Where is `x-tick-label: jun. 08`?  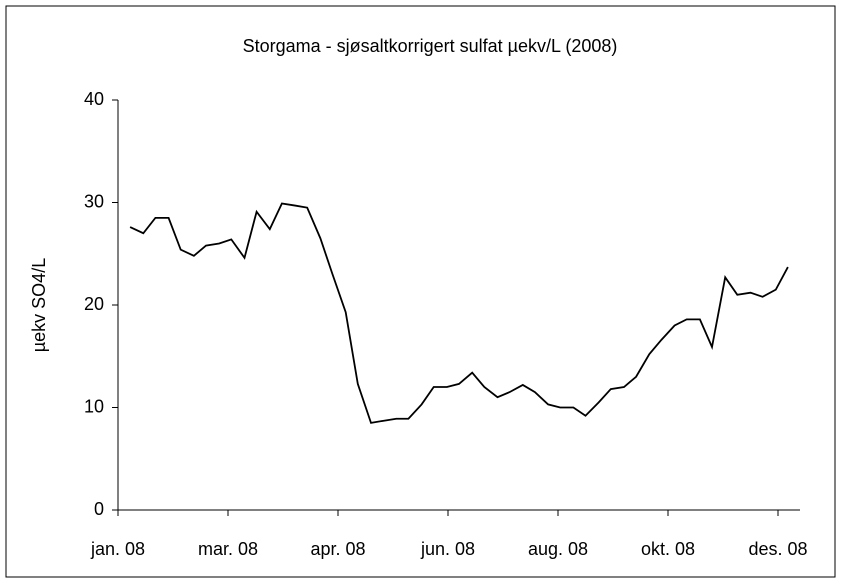
x-tick-label: jun. 08 is located at coordinates (447, 549).